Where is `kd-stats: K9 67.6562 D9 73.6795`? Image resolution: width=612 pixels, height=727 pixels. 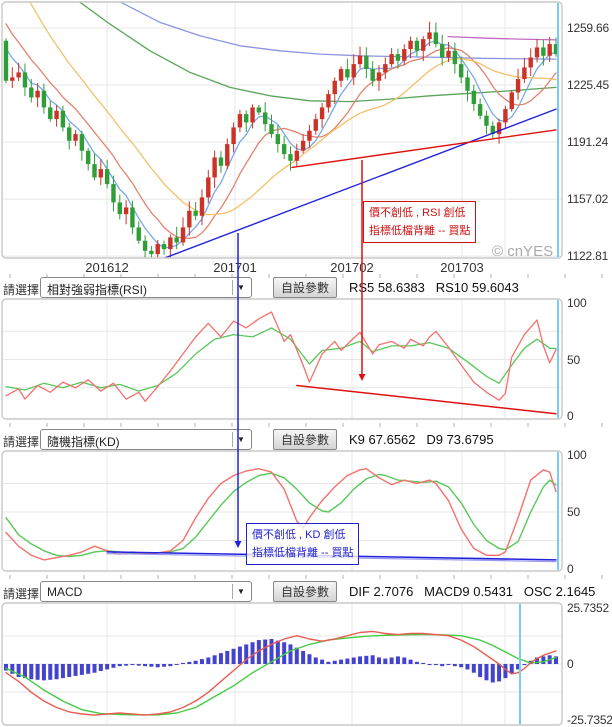
kd-stats: K9 67.6562 D9 73.6795 is located at coordinates (421, 439).